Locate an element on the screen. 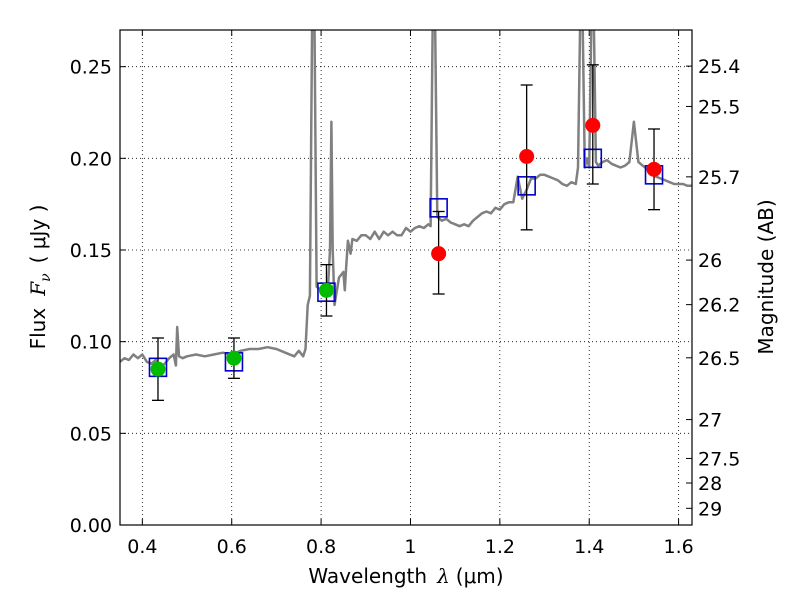  right-tick-label: 26.5 is located at coordinates (719, 359).